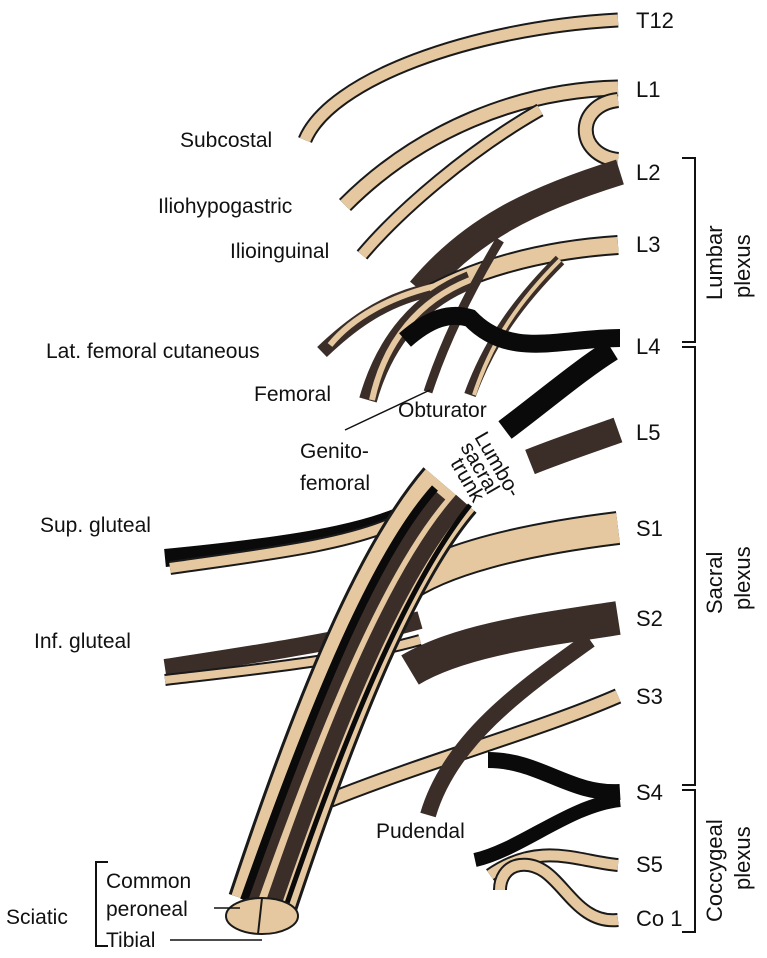 This screenshot has height=958, width=767. I want to click on label-coccygeal-plexus-1: Coccygeal, so click(714, 870).